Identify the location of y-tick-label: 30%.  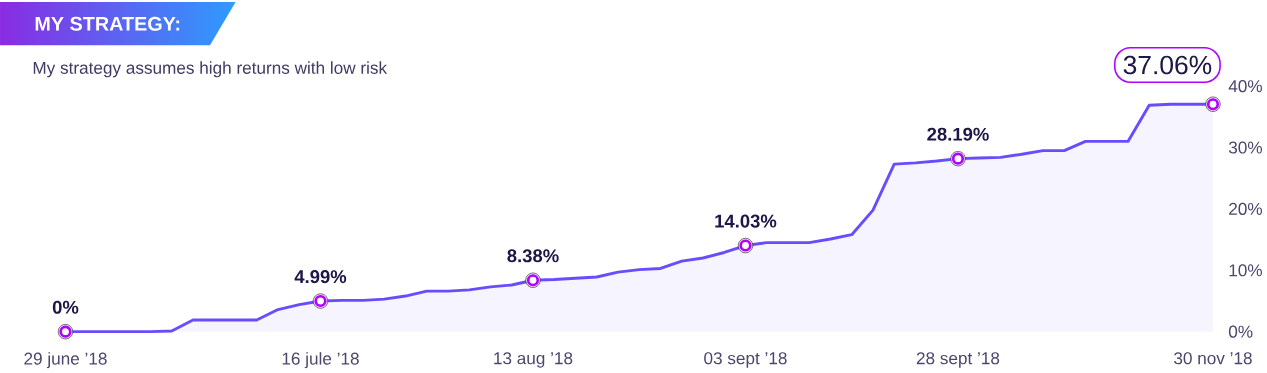
(1245, 147).